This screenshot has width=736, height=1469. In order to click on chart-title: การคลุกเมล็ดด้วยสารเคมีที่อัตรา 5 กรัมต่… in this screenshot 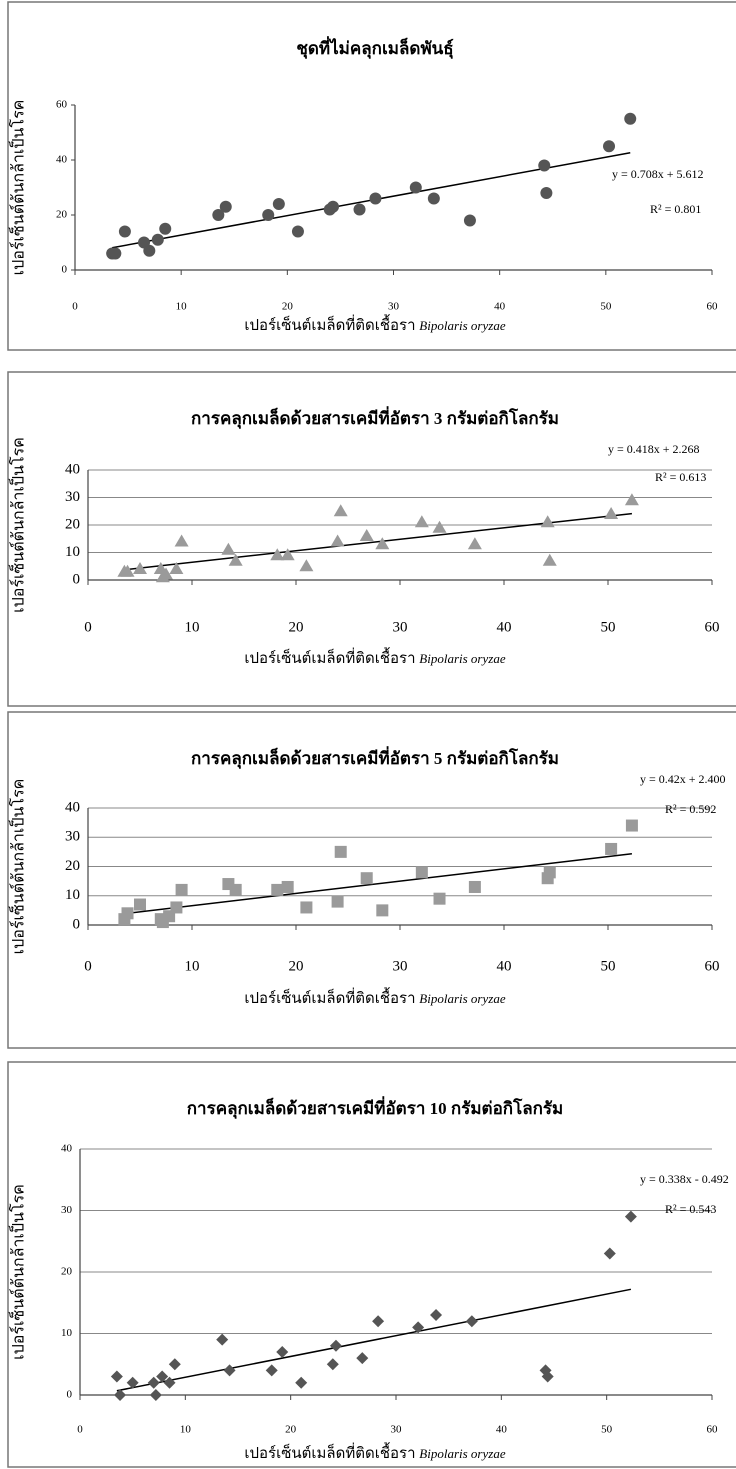, I will do `click(375, 757)`.